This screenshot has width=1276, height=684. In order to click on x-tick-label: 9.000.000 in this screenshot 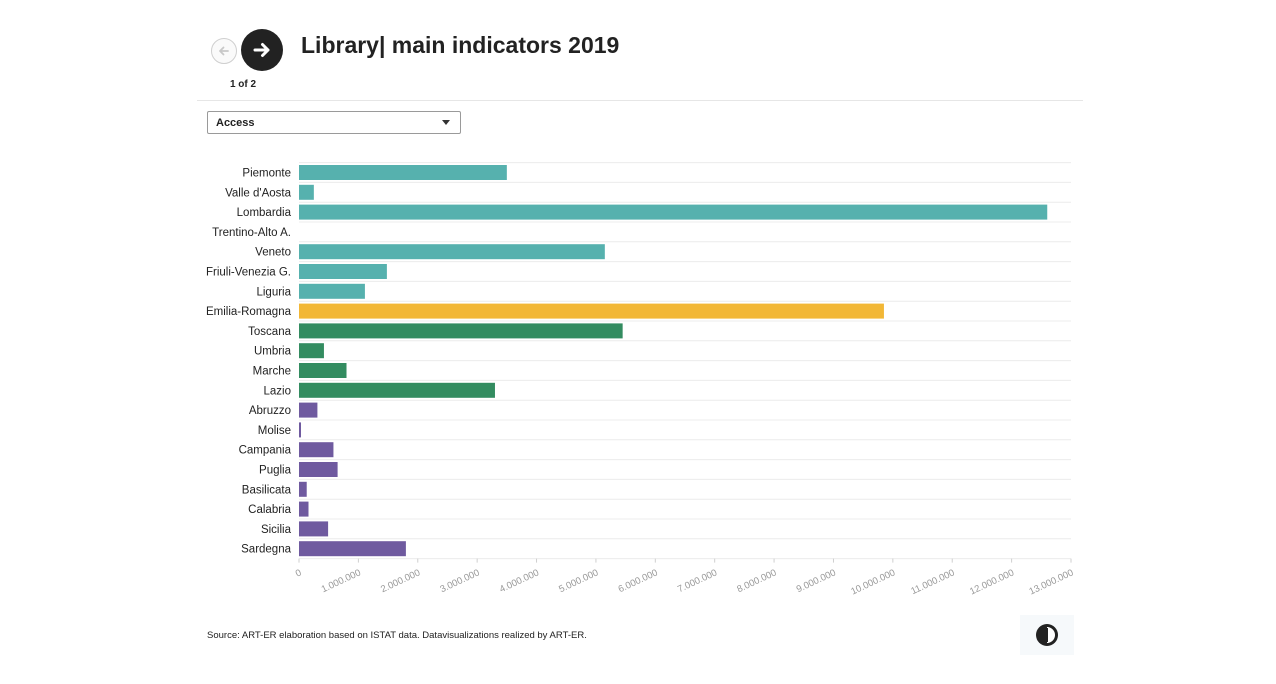, I will do `click(816, 581)`.